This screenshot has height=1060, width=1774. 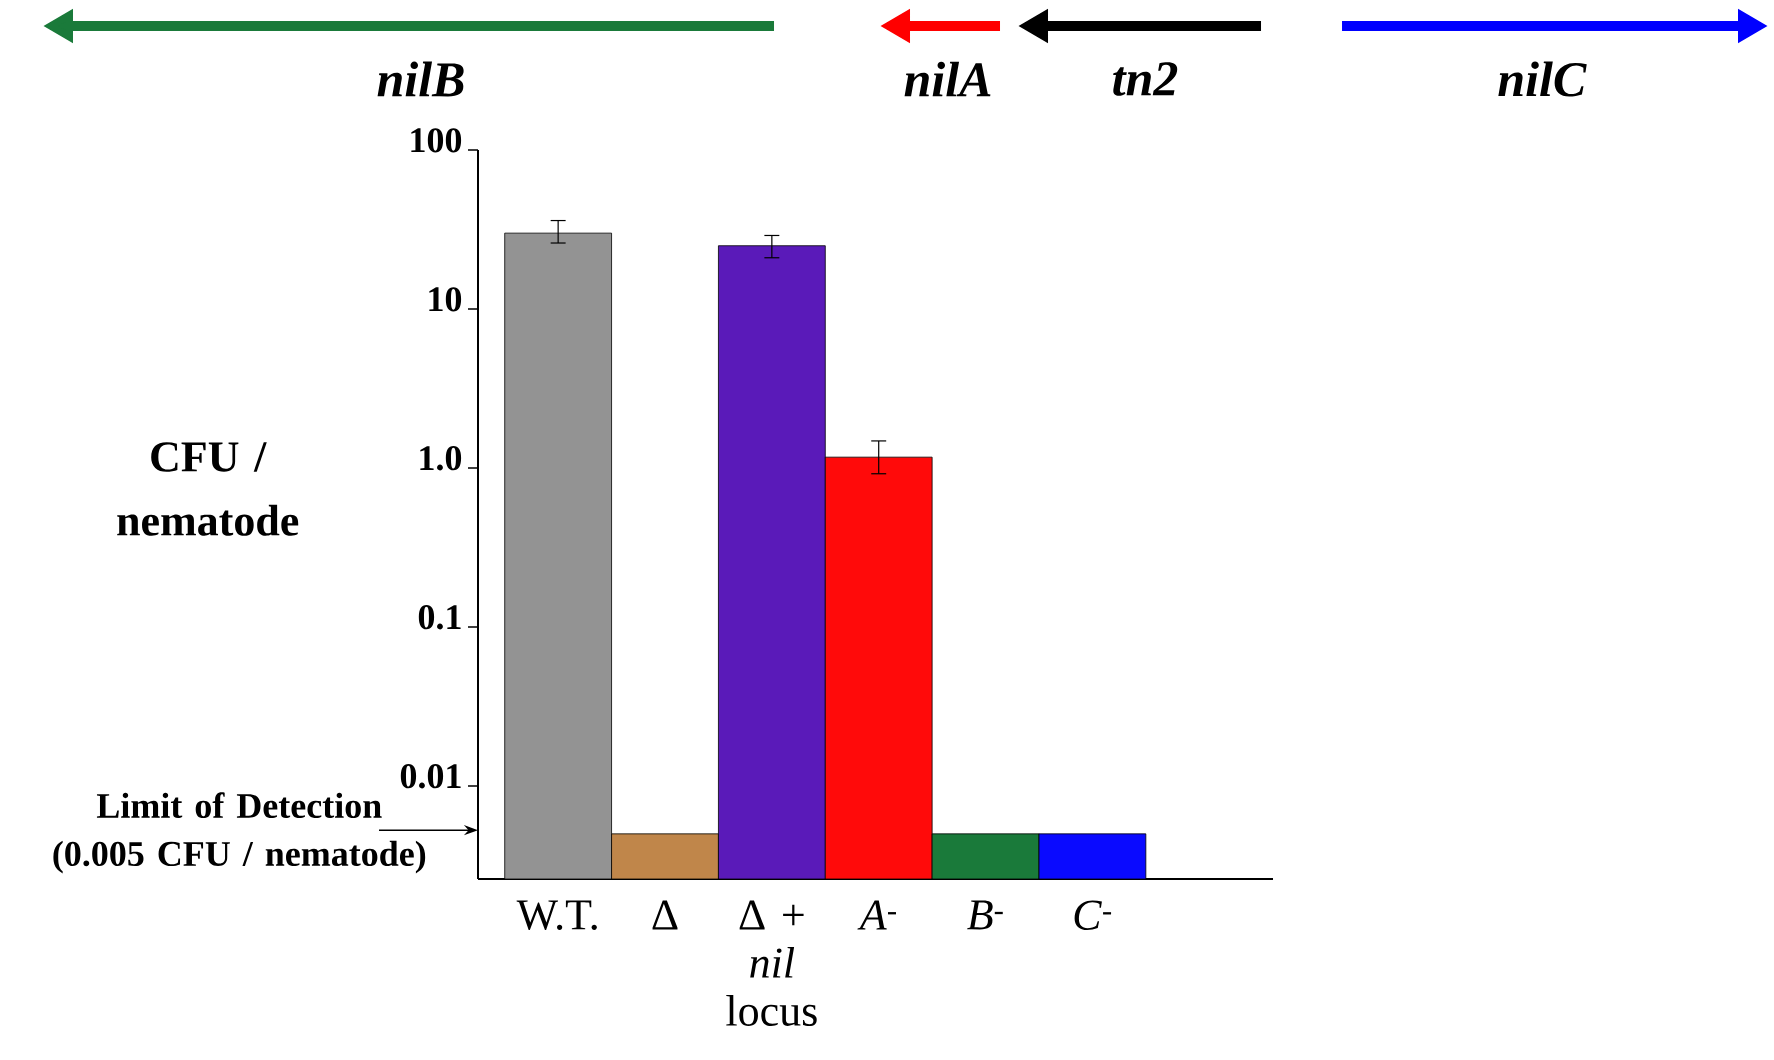 What do you see at coordinates (439, 617) in the screenshot?
I see `y-tick-label: 0.1` at bounding box center [439, 617].